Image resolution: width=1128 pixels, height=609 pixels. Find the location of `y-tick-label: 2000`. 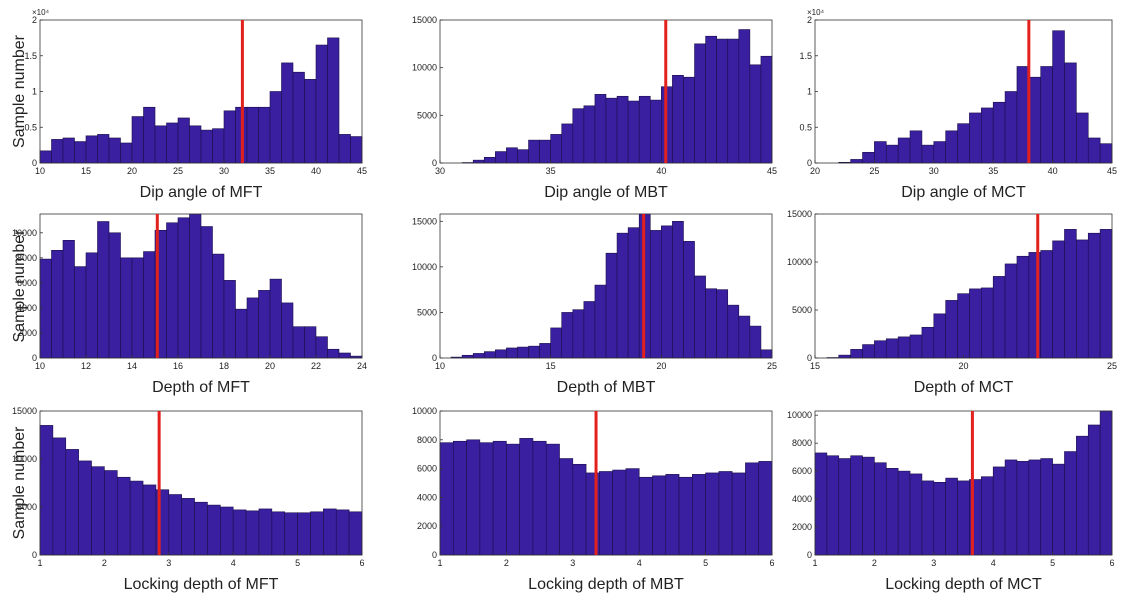

y-tick-label: 2000 is located at coordinates (802, 527).